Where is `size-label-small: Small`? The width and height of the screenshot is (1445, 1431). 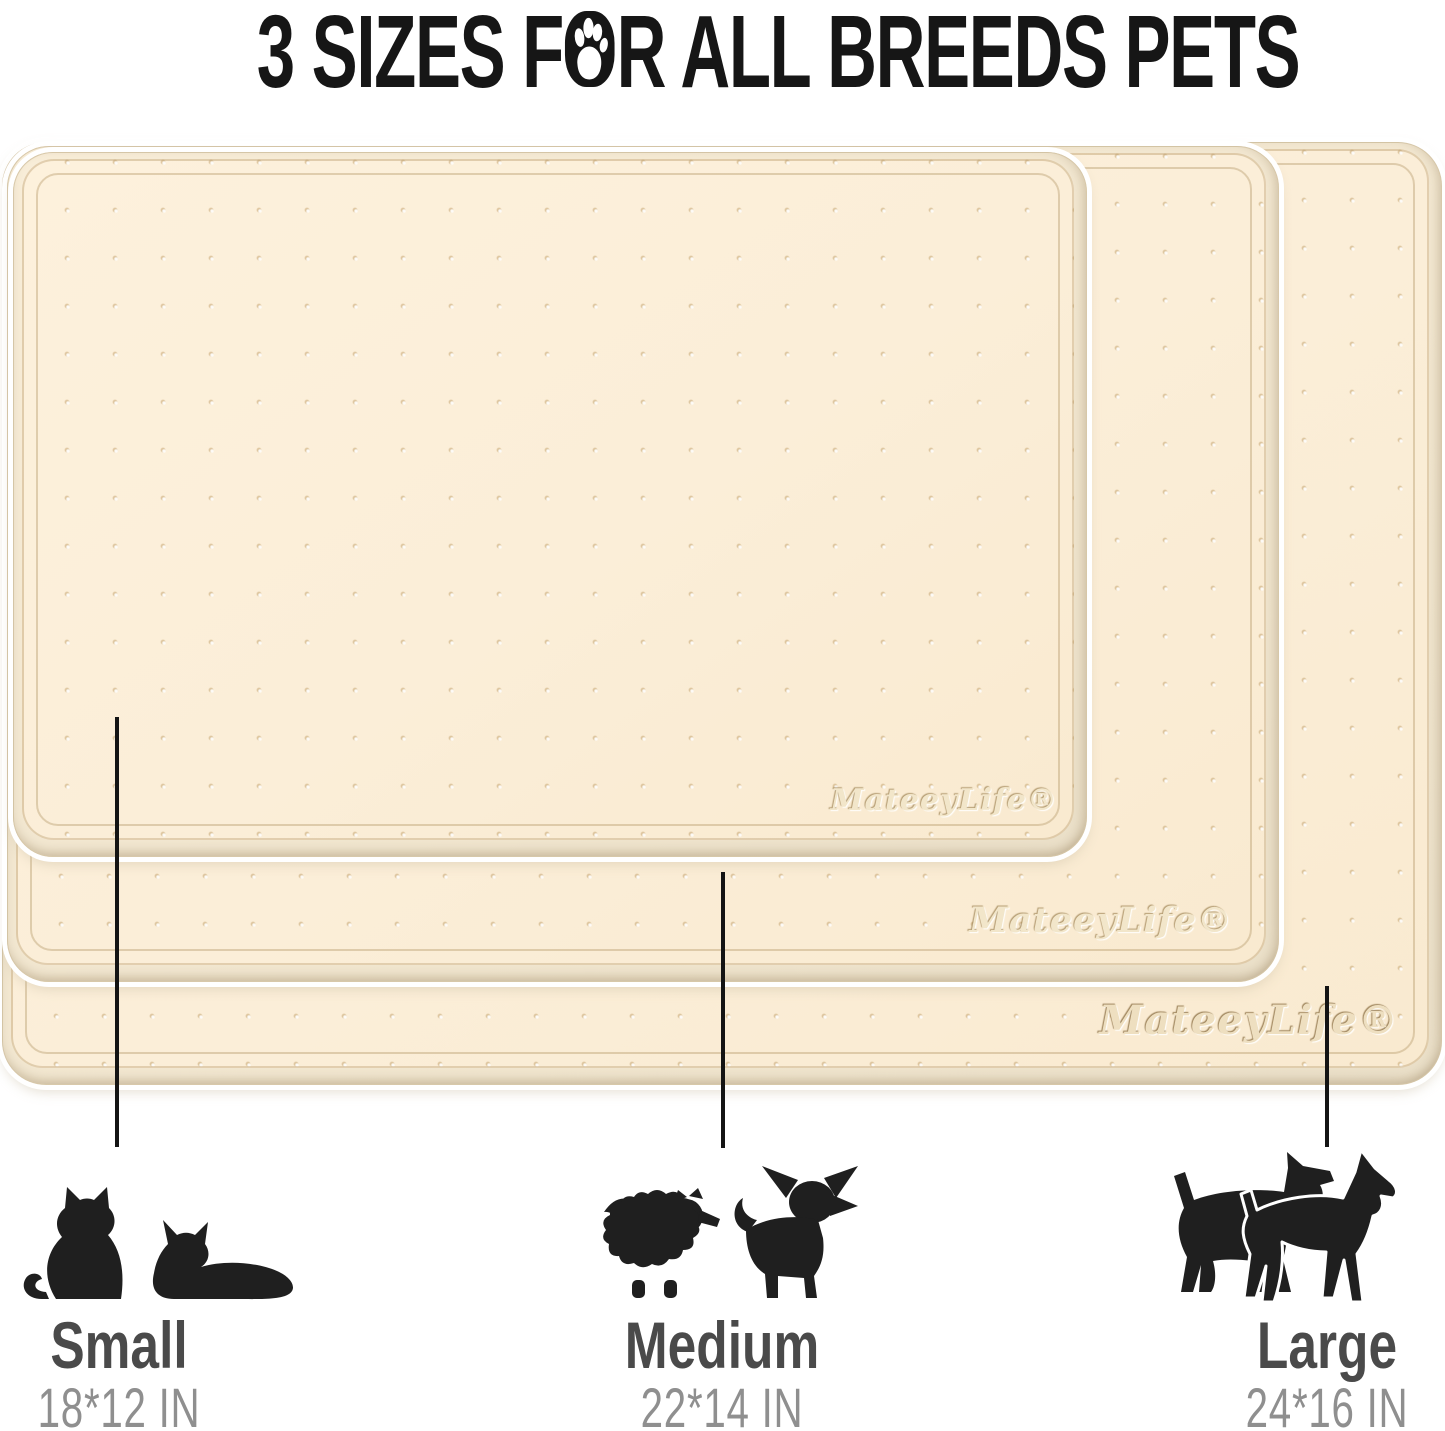
size-label-small: Small is located at coordinates (119, 1345).